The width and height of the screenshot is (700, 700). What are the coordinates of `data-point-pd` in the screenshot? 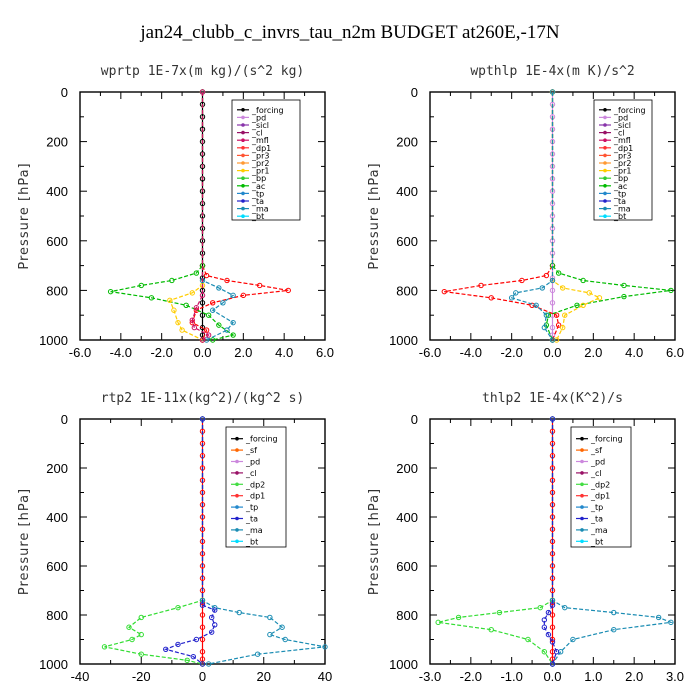 It's located at (552, 327).